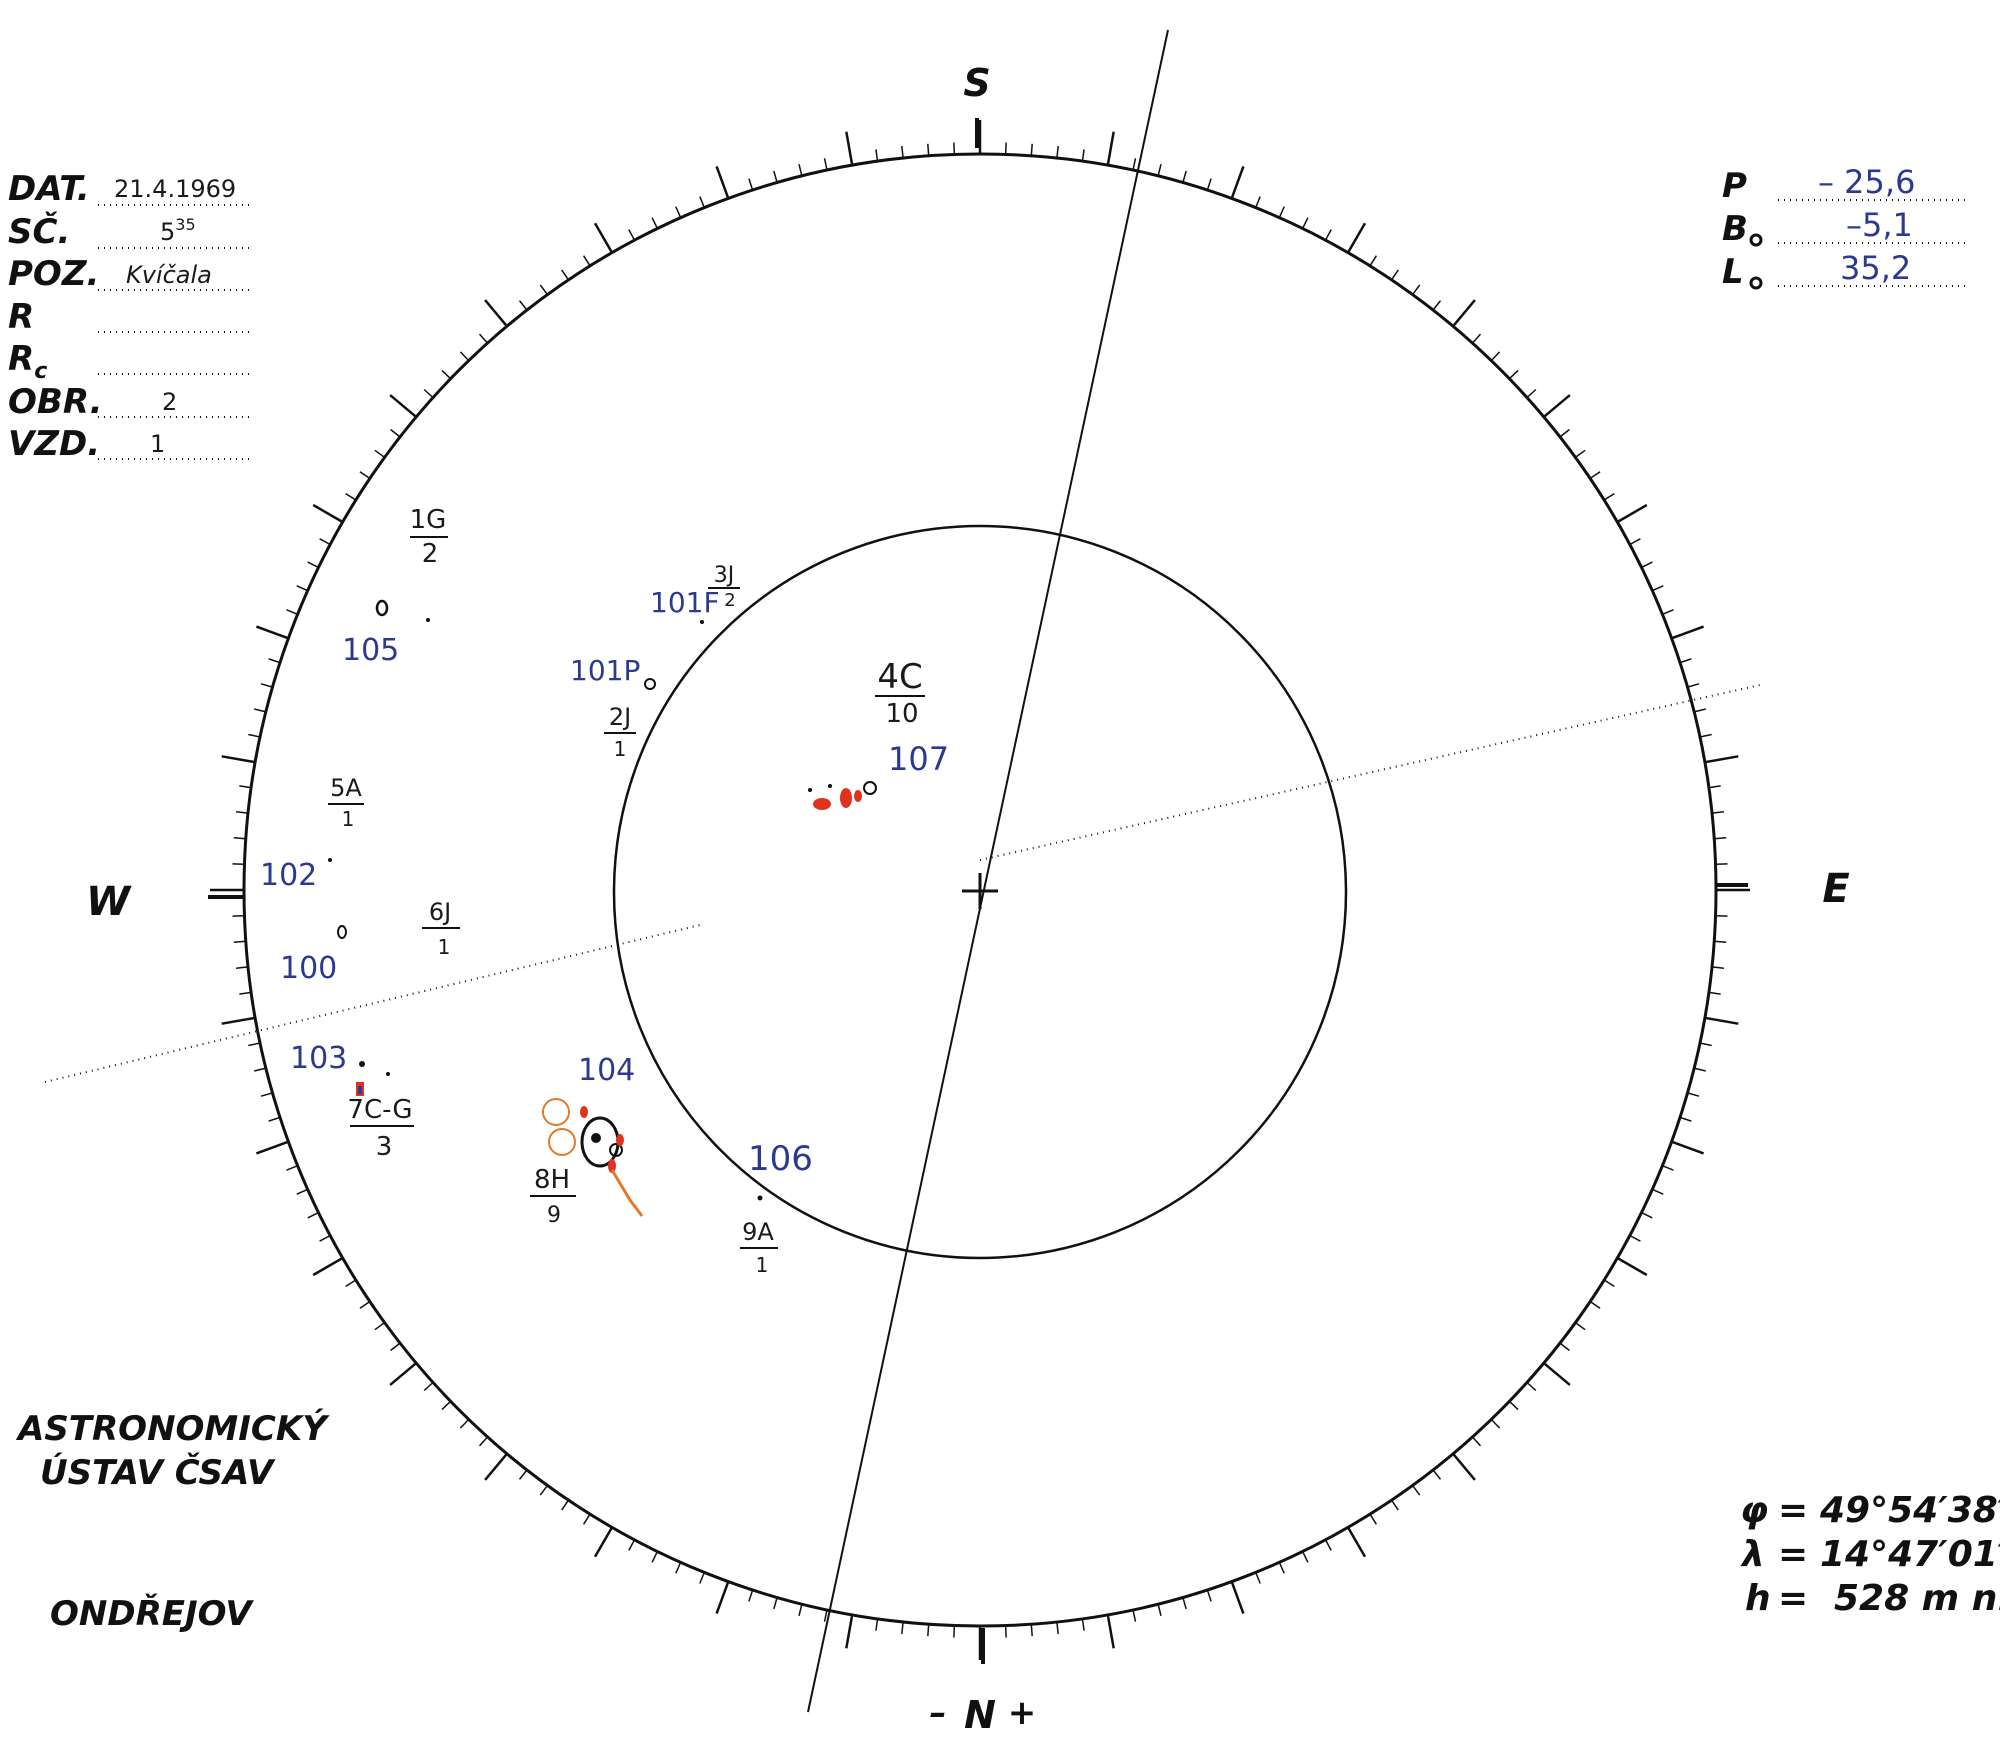 The width and height of the screenshot is (2000, 1747). I want to click on institution-block: ASTRONOMICKÝ ÚSTAV ČSAV ONDŘEJOV, so click(172, 1521).